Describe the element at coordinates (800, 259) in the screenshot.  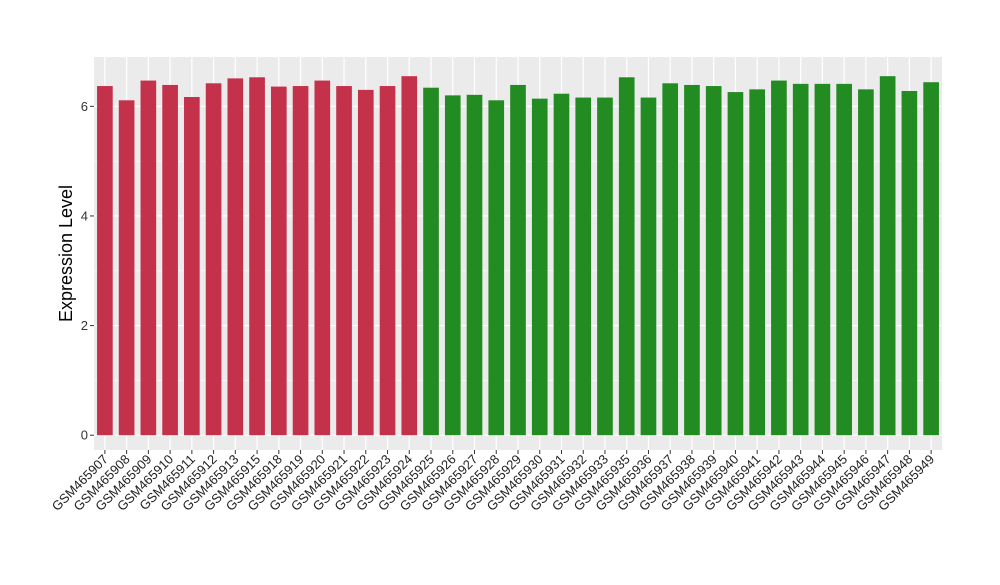
I see `bar-GSM465943` at that location.